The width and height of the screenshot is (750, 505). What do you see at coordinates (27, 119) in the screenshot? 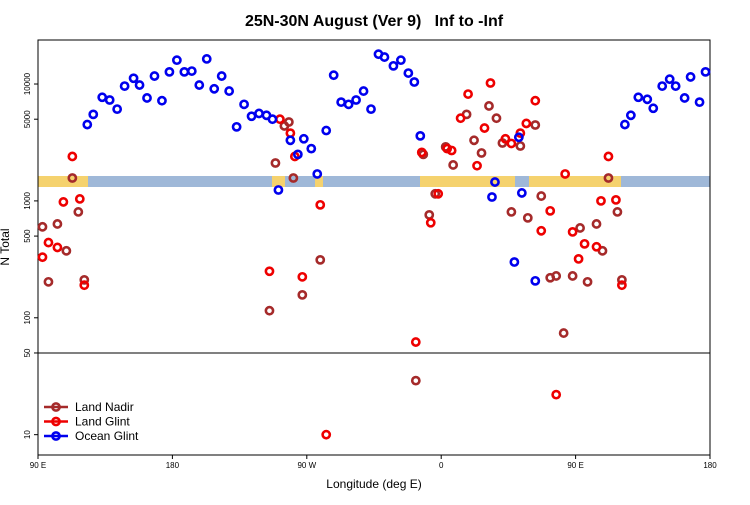
I see `y-tick-label: 5000` at bounding box center [27, 119].